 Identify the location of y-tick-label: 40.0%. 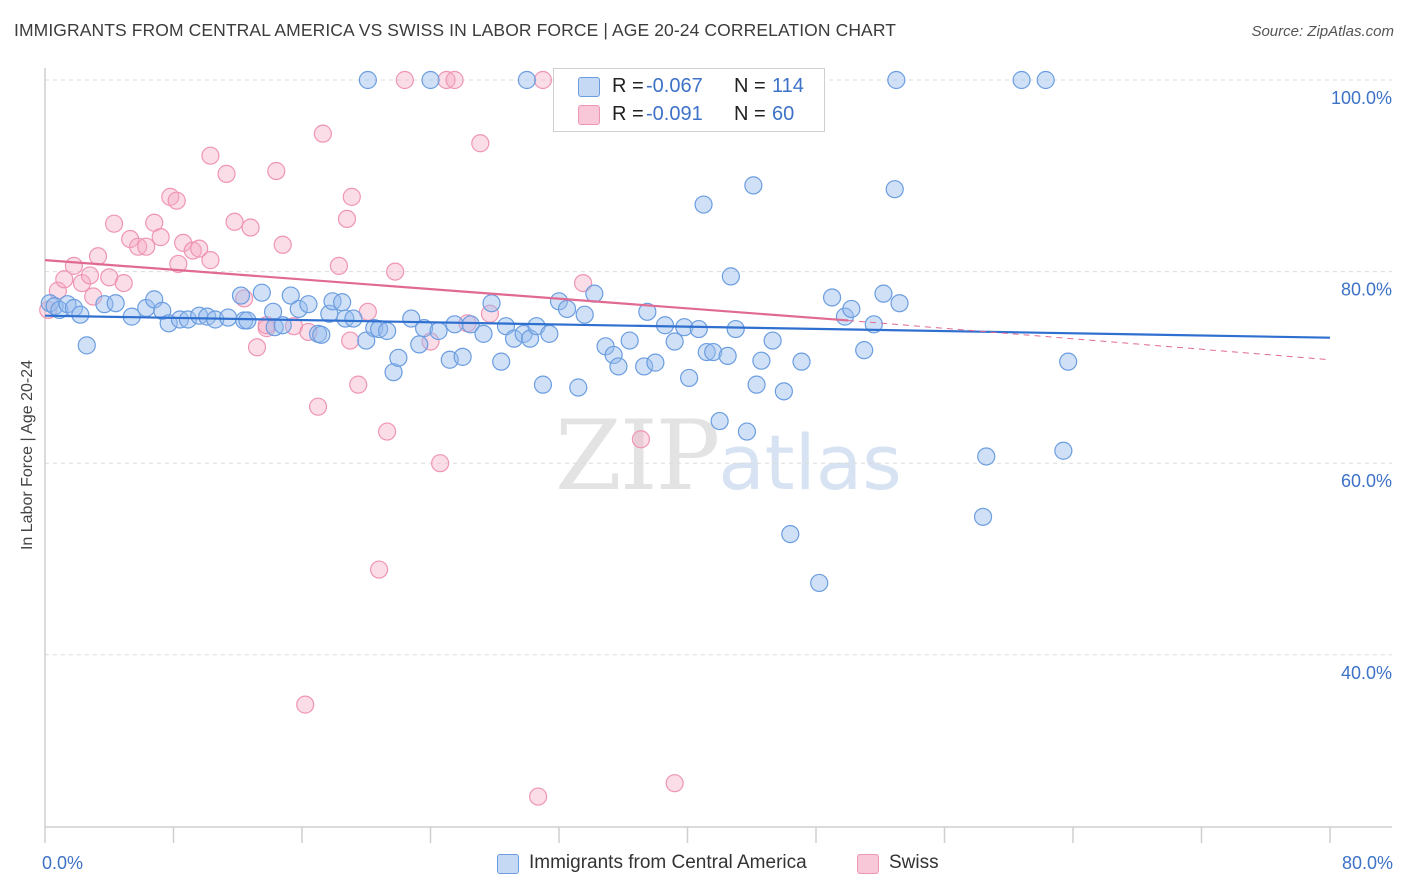
(1366, 673).